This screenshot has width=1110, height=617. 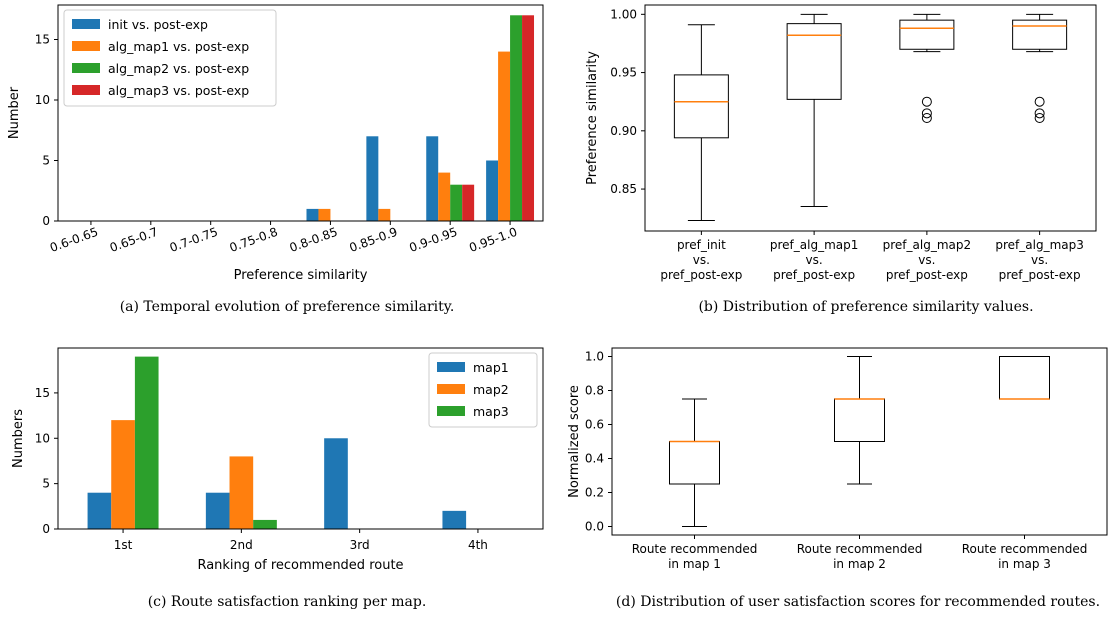 I want to click on legend-entry: alg_map2 vs. post-exp, so click(x=178, y=68).